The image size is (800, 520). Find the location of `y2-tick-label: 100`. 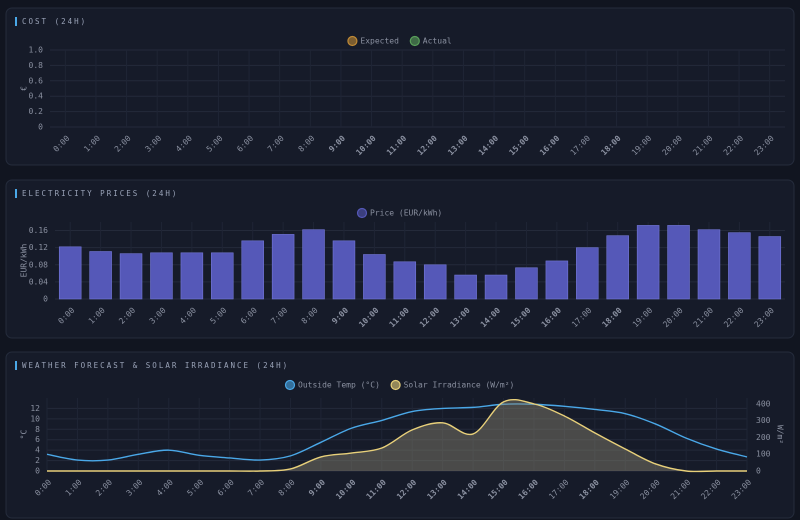

y2-tick-label: 100 is located at coordinates (763, 454).